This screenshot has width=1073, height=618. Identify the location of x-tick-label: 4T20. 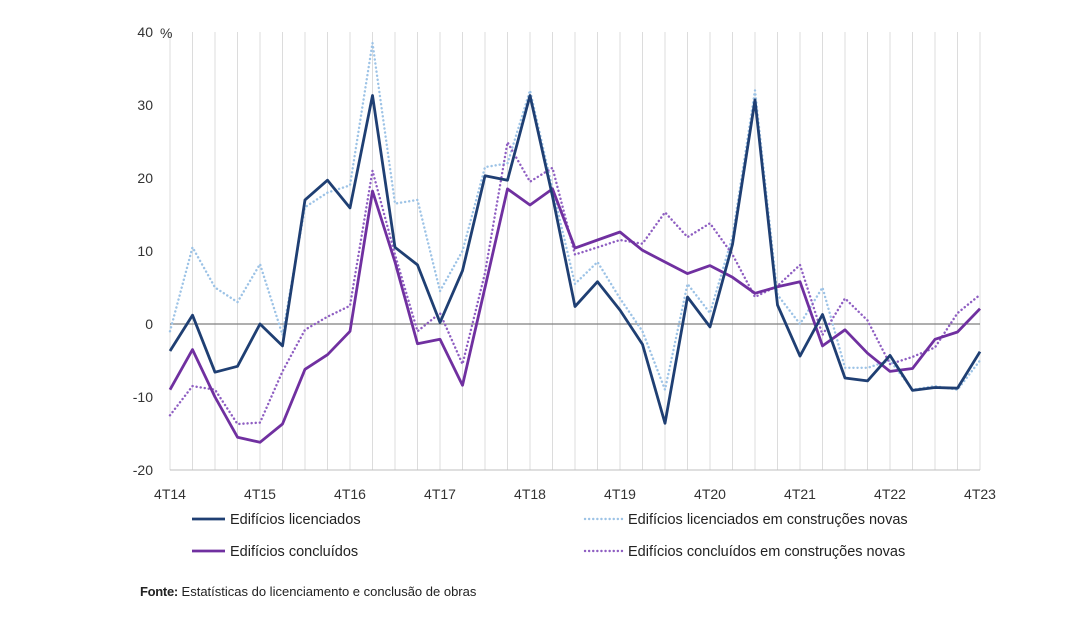
(710, 494).